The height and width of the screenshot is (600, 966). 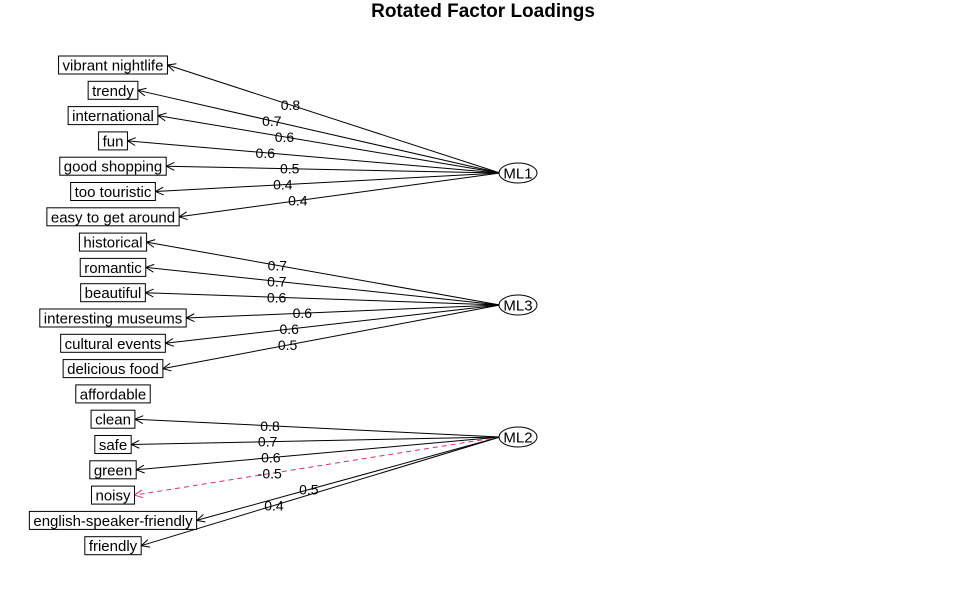 I want to click on variable-node-trendy: trendy, so click(x=113, y=90).